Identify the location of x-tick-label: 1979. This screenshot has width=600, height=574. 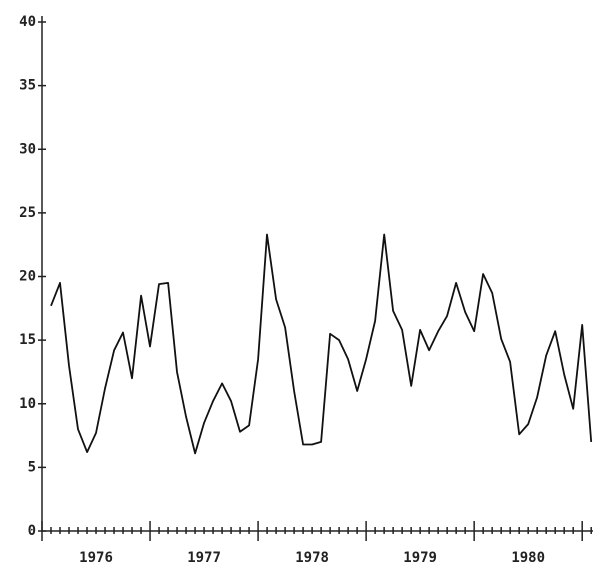
(420, 558).